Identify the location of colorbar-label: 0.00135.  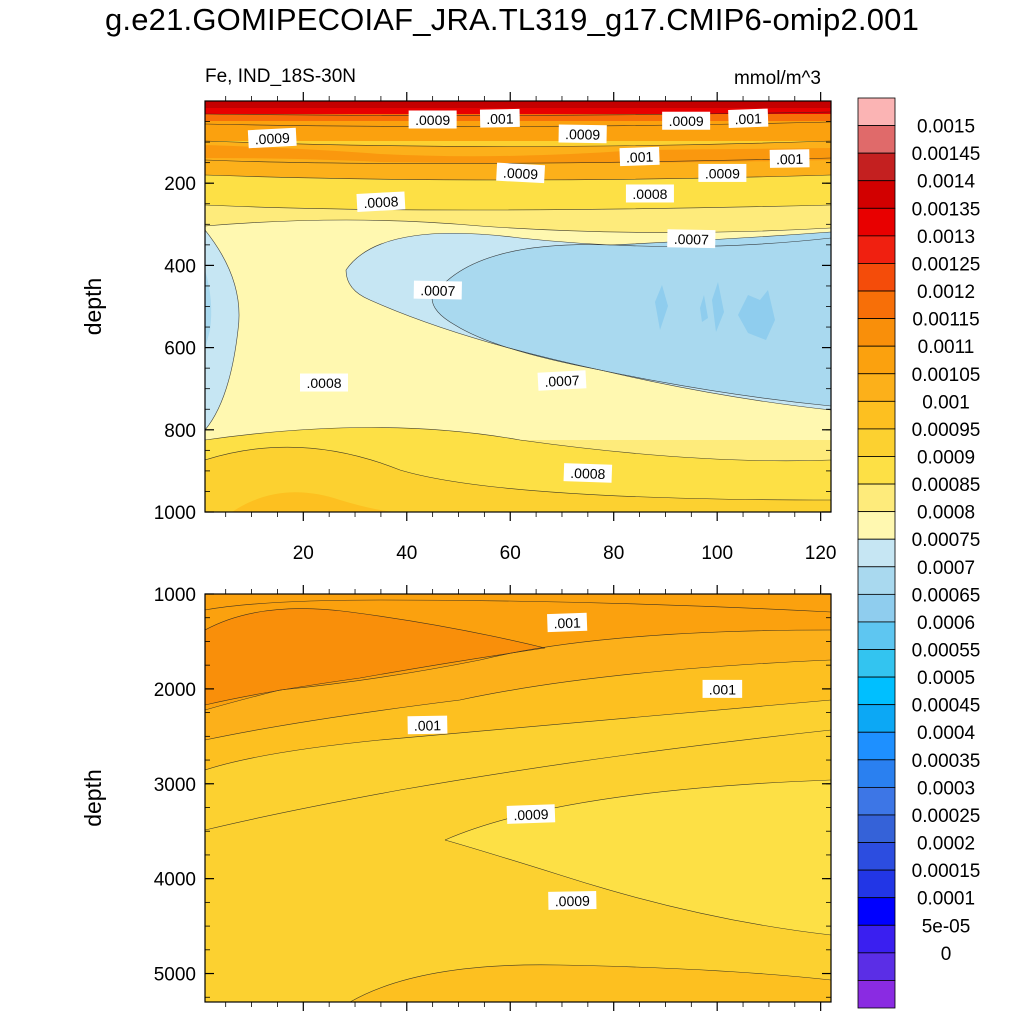
(946, 209).